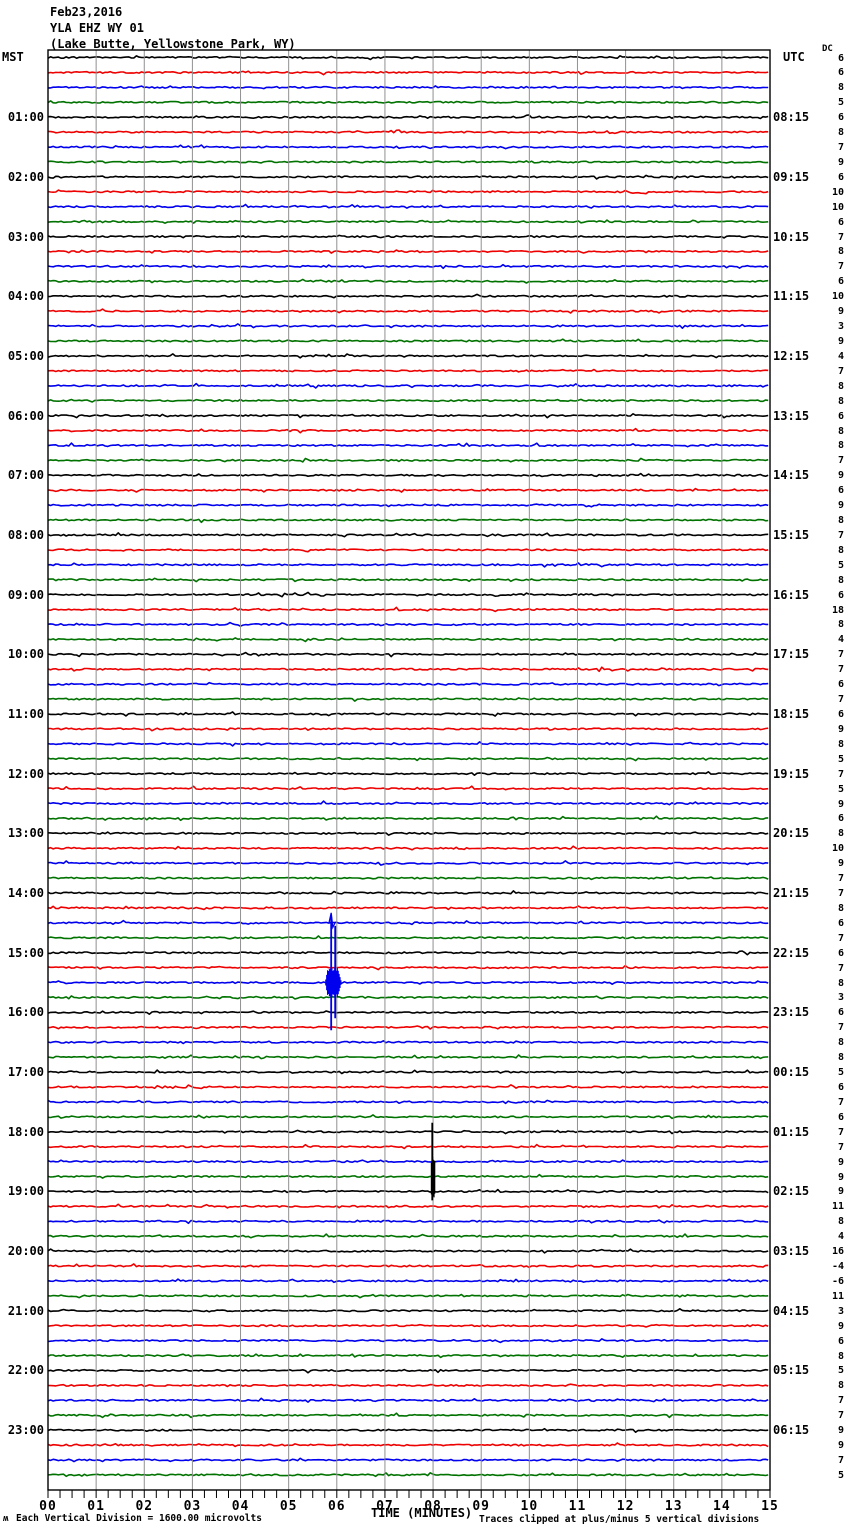  What do you see at coordinates (791, 952) in the screenshot?
I see `utc-label-22:15: 22:15` at bounding box center [791, 952].